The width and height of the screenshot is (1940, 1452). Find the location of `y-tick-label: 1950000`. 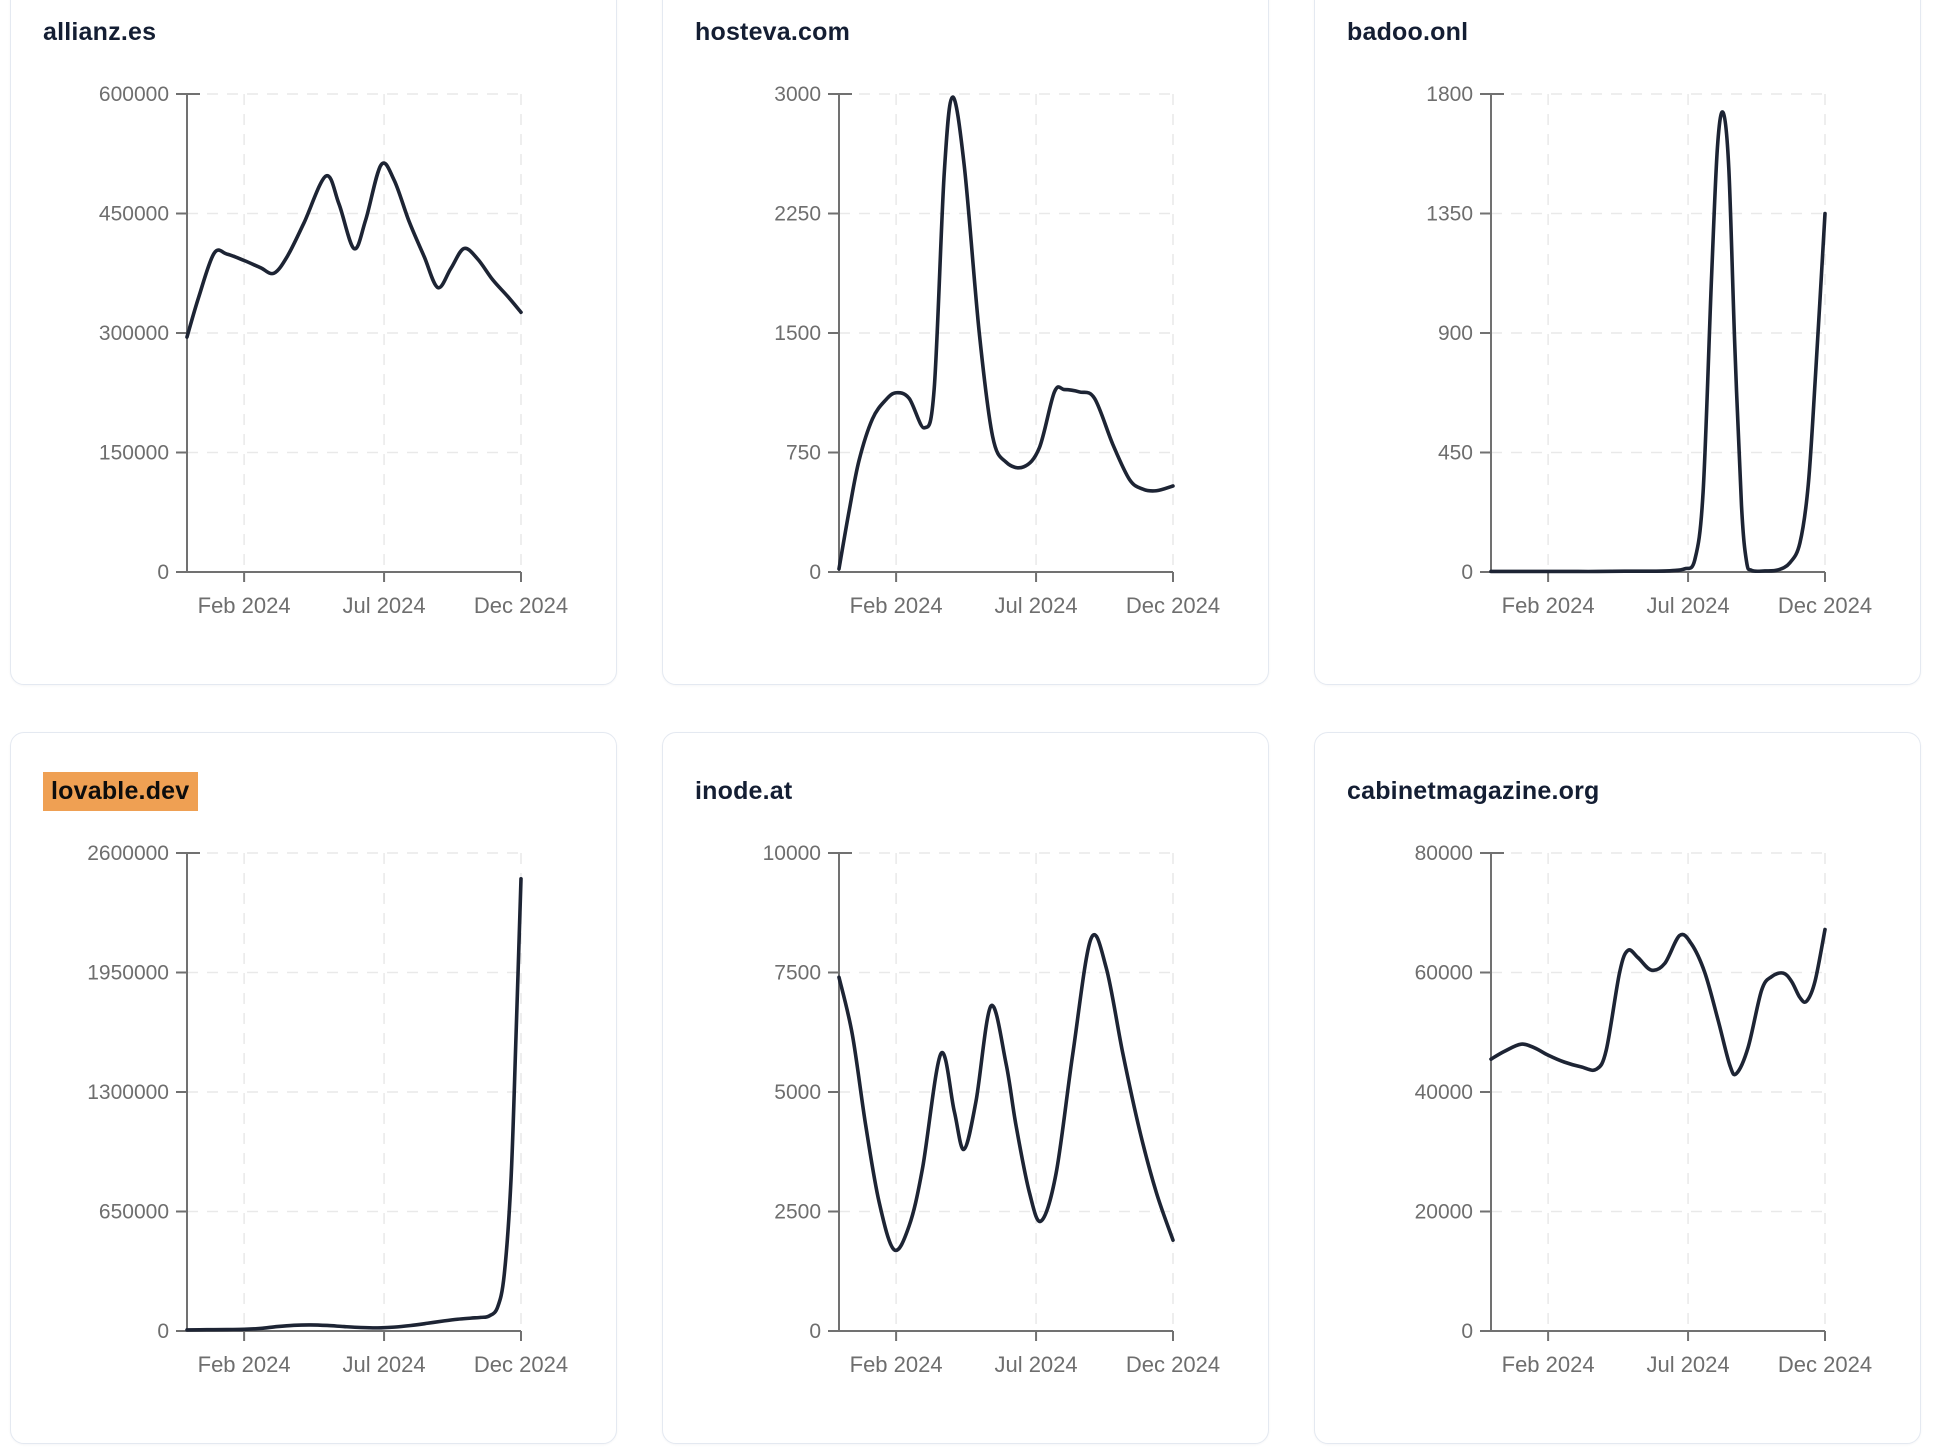

y-tick-label: 1950000 is located at coordinates (128, 973).